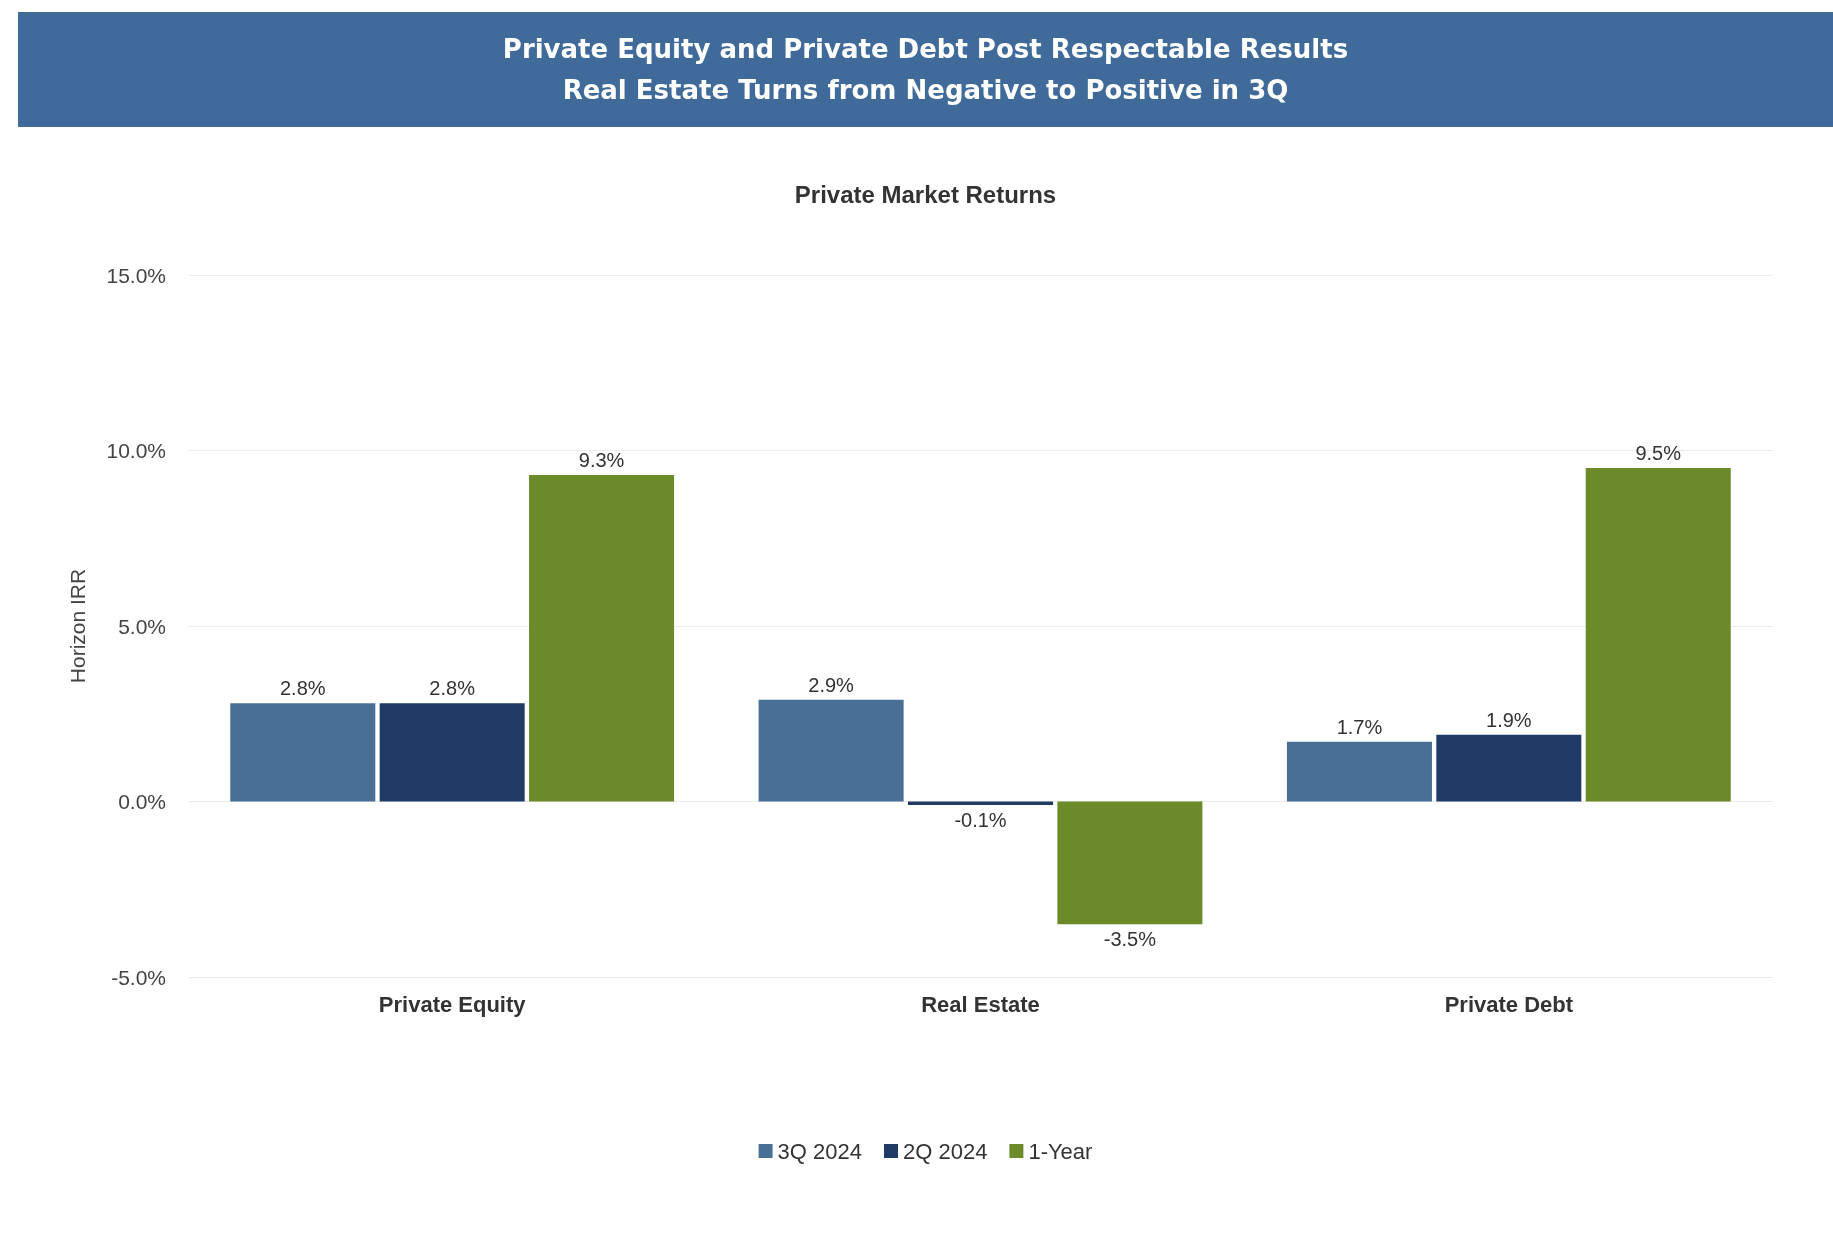 The image size is (1833, 1247). I want to click on data-label: 2.9%, so click(831, 684).